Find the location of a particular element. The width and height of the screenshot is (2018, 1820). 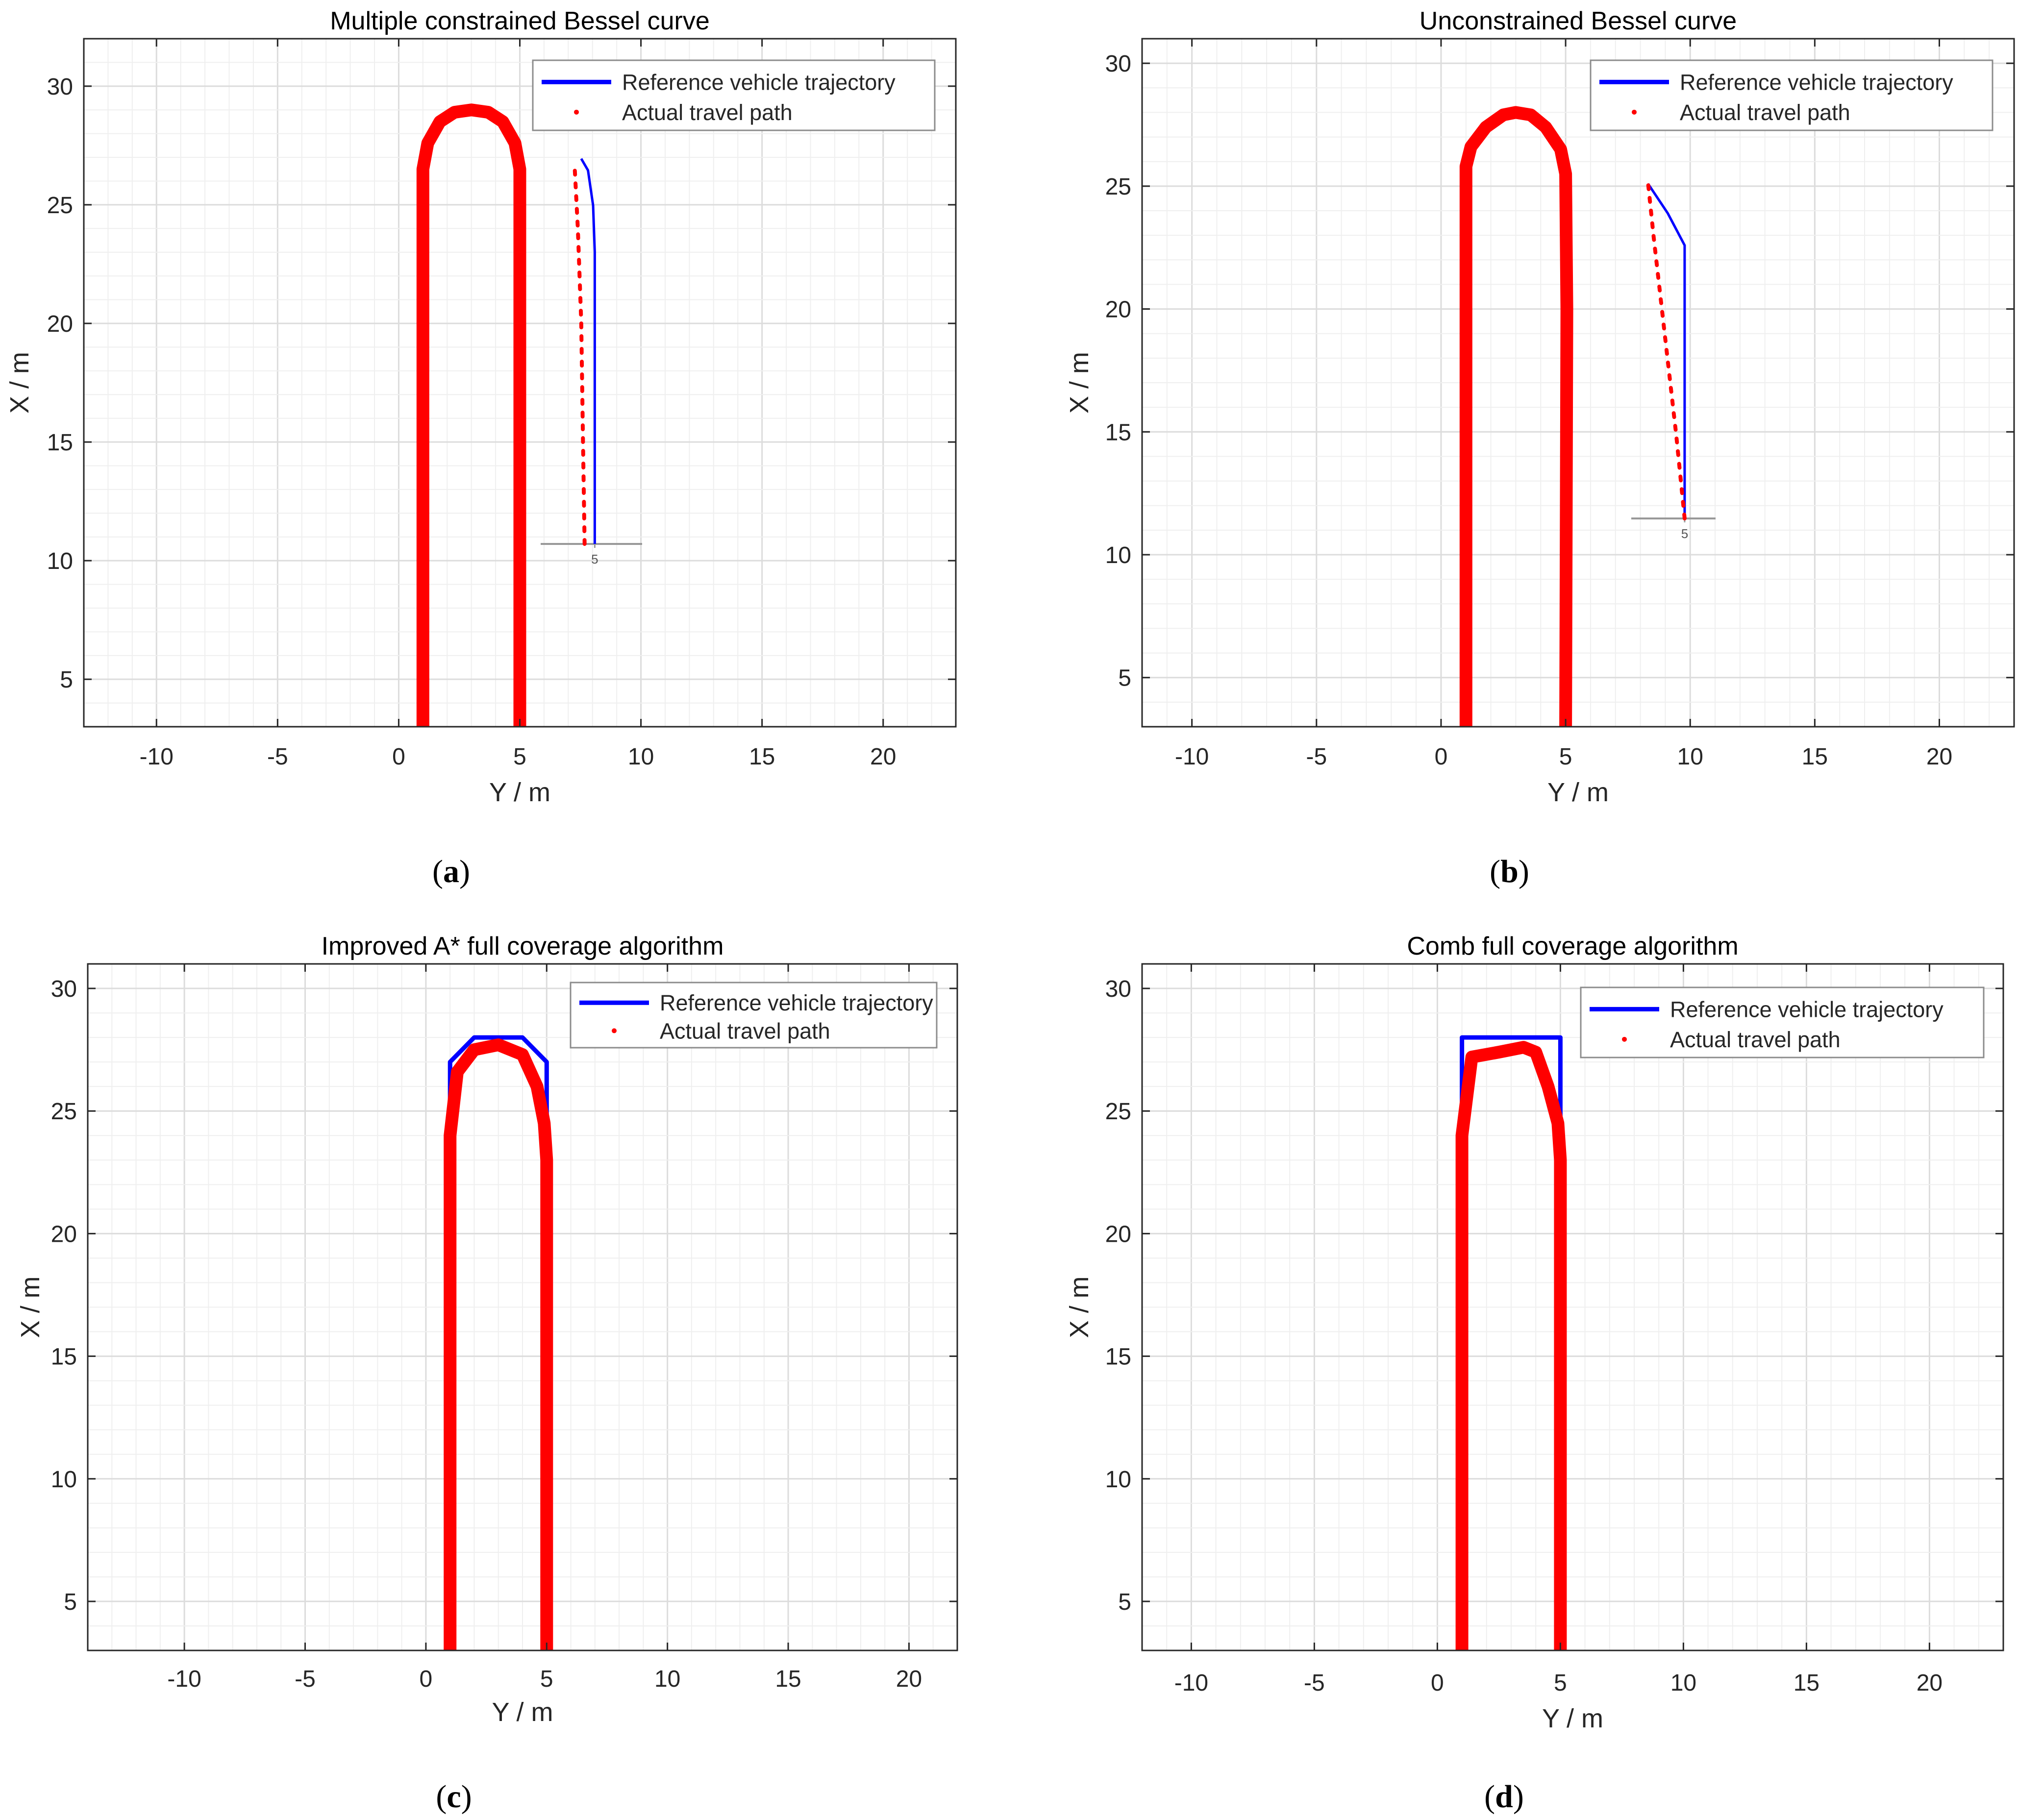

chart-title: Unconstrained Bessel curve is located at coordinates (1579, 21).